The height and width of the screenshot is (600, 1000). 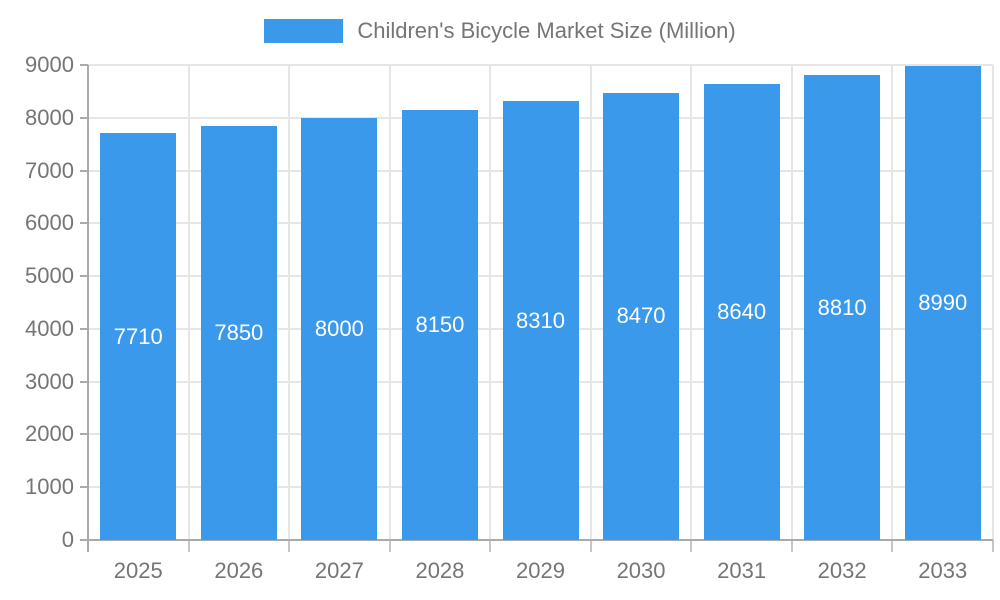 I want to click on legend-label: Children's Bicycle Market Size (Million), so click(x=546, y=30).